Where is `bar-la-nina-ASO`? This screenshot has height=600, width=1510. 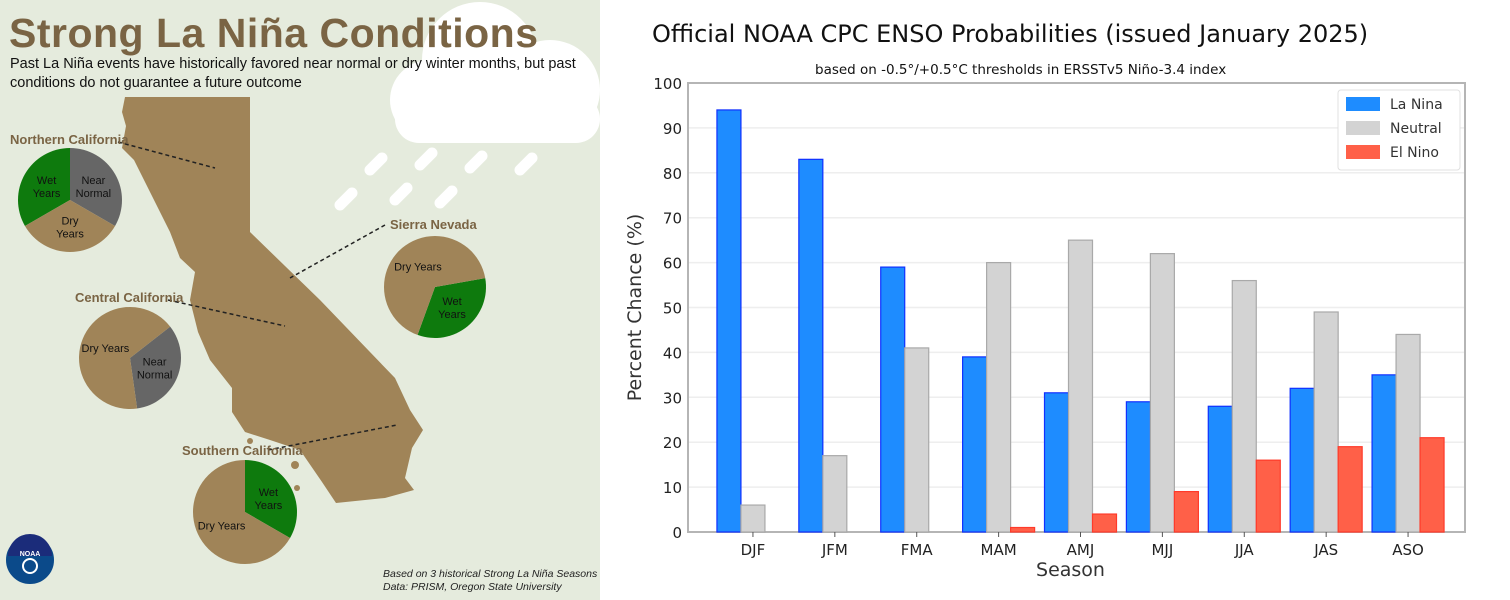
bar-la-nina-ASO is located at coordinates (1384, 453).